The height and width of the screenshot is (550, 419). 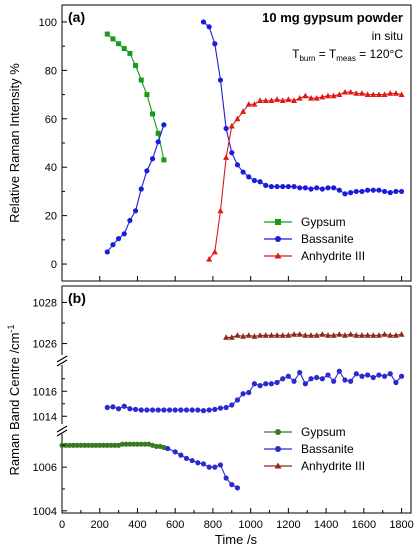 What do you see at coordinates (236, 539) in the screenshot?
I see `panel-b-x-axis-label: Time /s` at bounding box center [236, 539].